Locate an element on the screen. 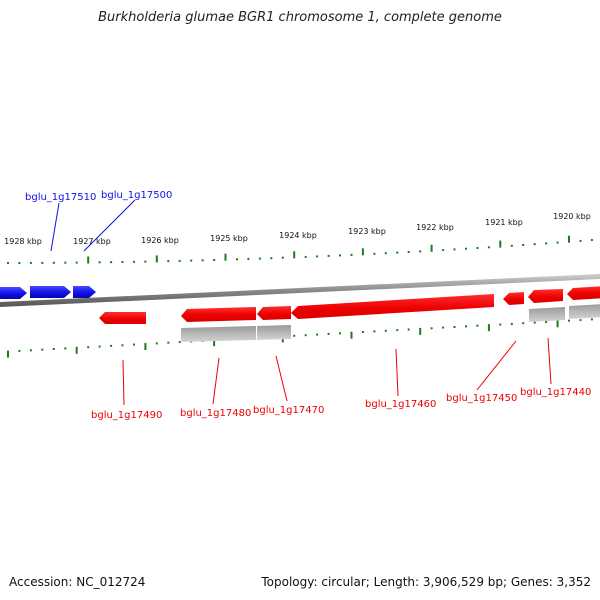  scale-label: 1926 kbp is located at coordinates (160, 240).